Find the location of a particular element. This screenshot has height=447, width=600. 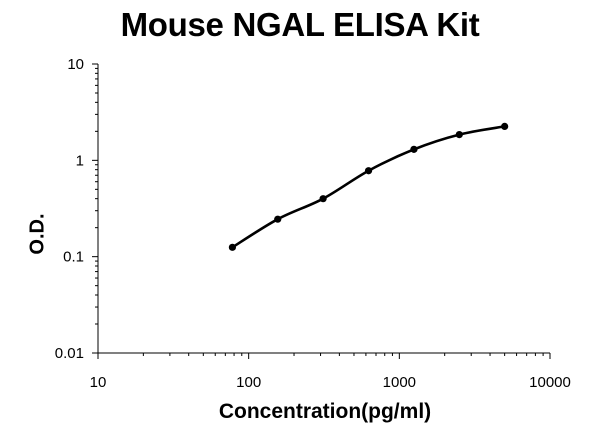

y-tick-label: 1 is located at coordinates (80, 160).